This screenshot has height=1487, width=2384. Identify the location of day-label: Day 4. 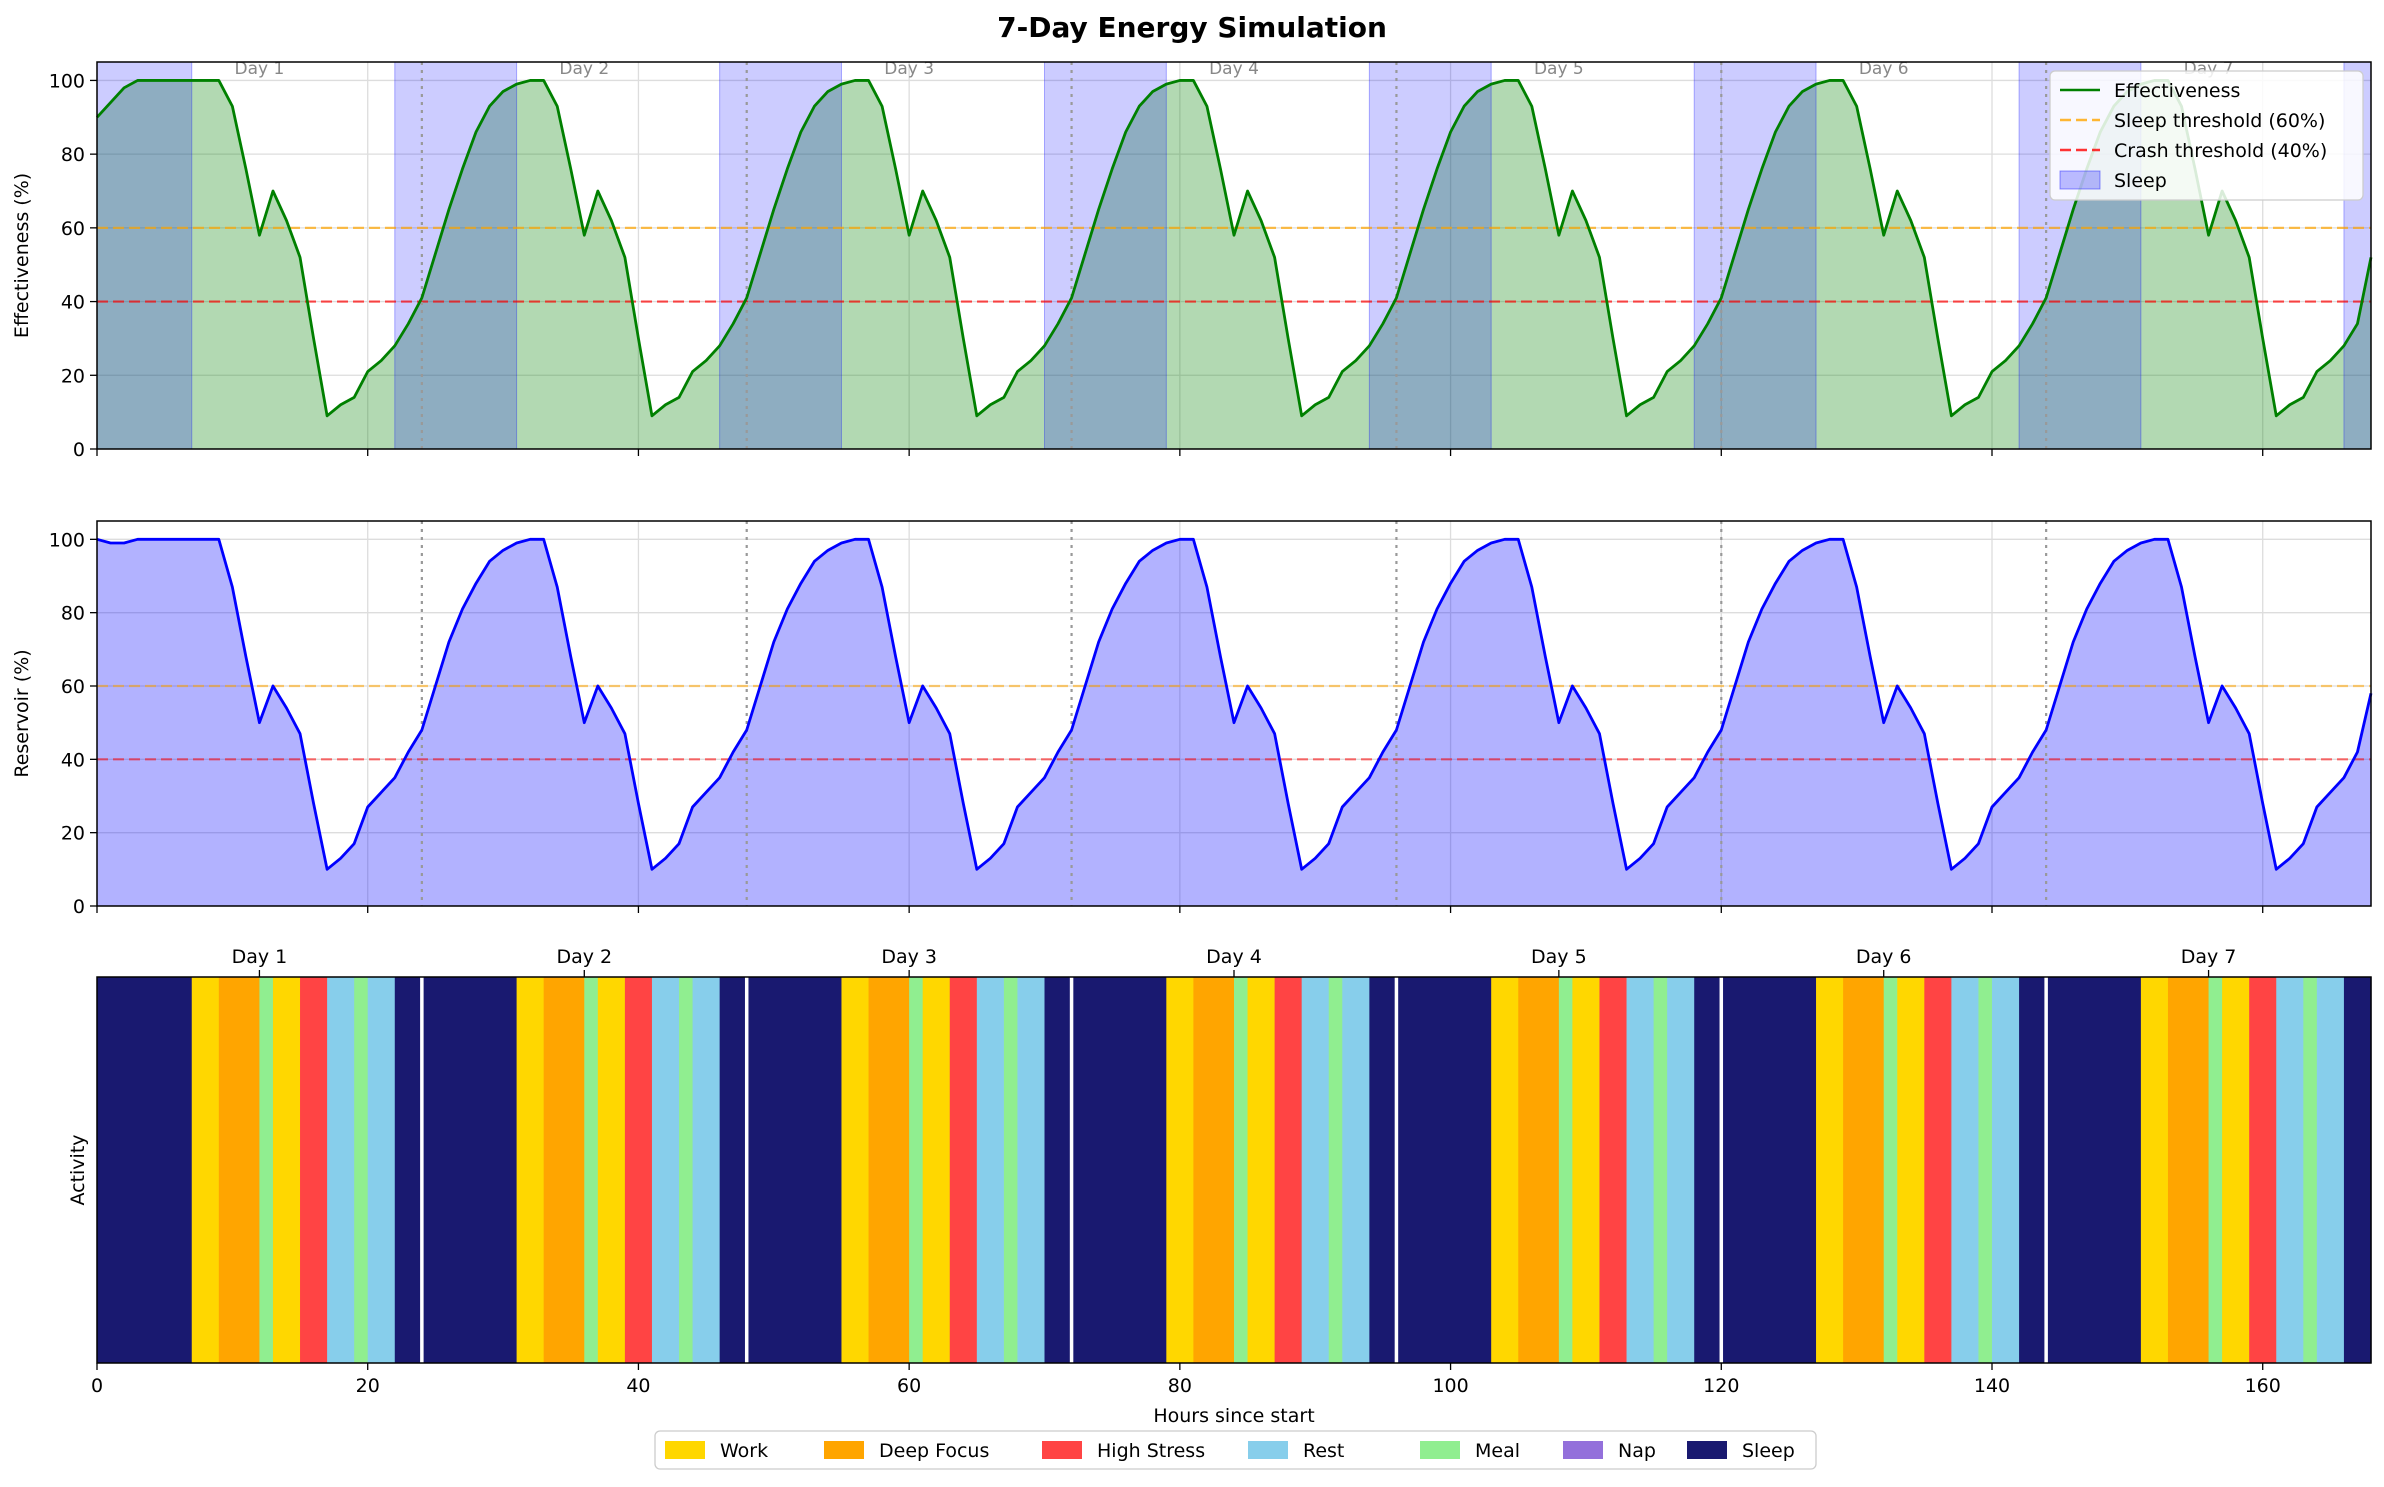
(1234, 957).